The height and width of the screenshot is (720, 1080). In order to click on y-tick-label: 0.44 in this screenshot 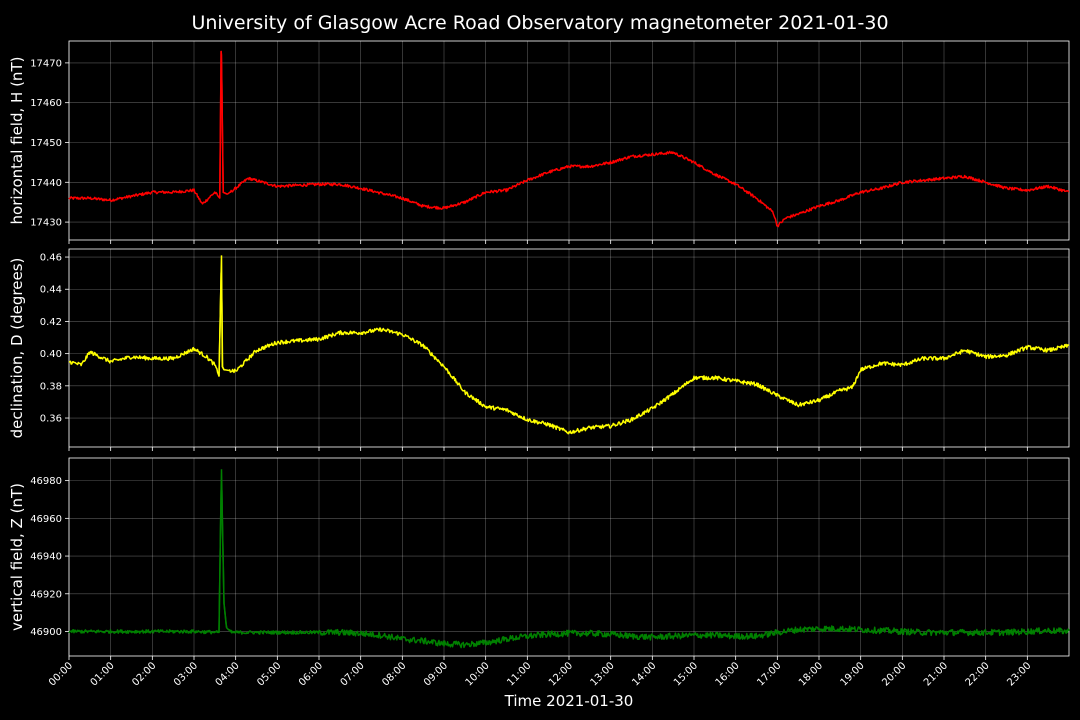, I will do `click(51, 290)`.